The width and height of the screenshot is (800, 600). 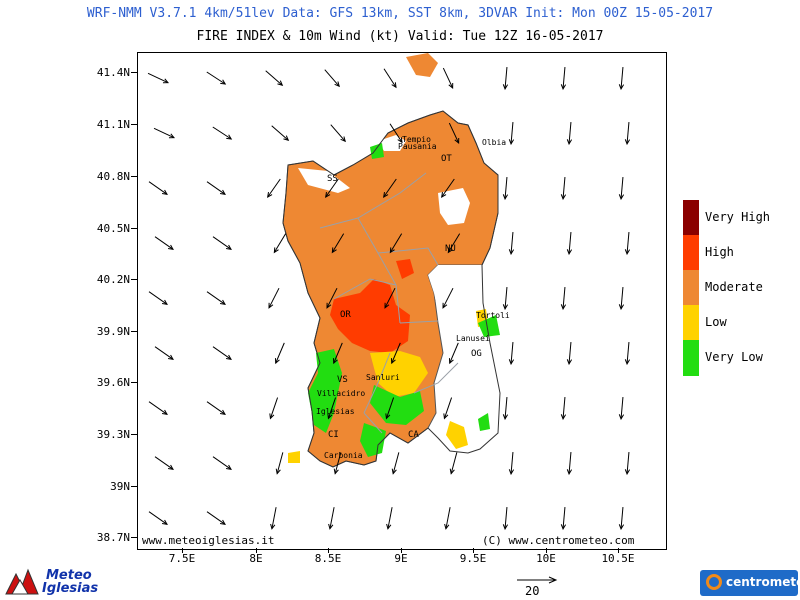 I want to click on lat-tick-label: 39.9N, so click(x=113, y=331).